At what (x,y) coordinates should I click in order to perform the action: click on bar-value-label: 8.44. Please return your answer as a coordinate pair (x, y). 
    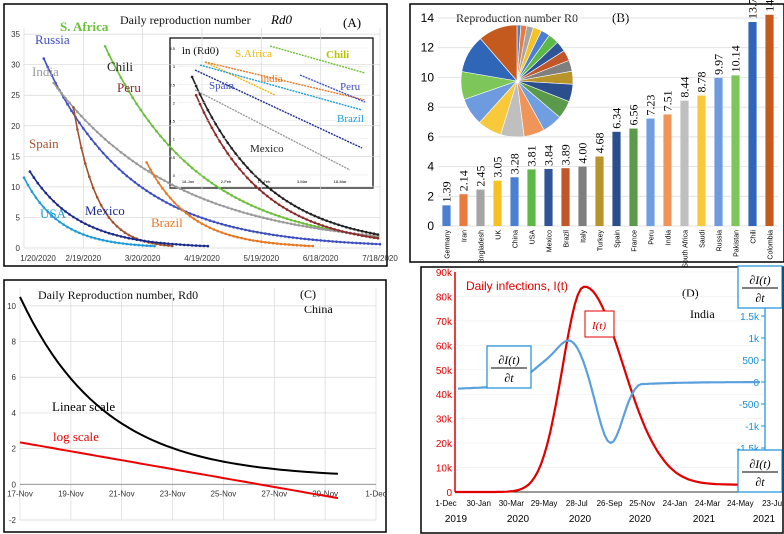
    Looking at the image, I should click on (685, 87).